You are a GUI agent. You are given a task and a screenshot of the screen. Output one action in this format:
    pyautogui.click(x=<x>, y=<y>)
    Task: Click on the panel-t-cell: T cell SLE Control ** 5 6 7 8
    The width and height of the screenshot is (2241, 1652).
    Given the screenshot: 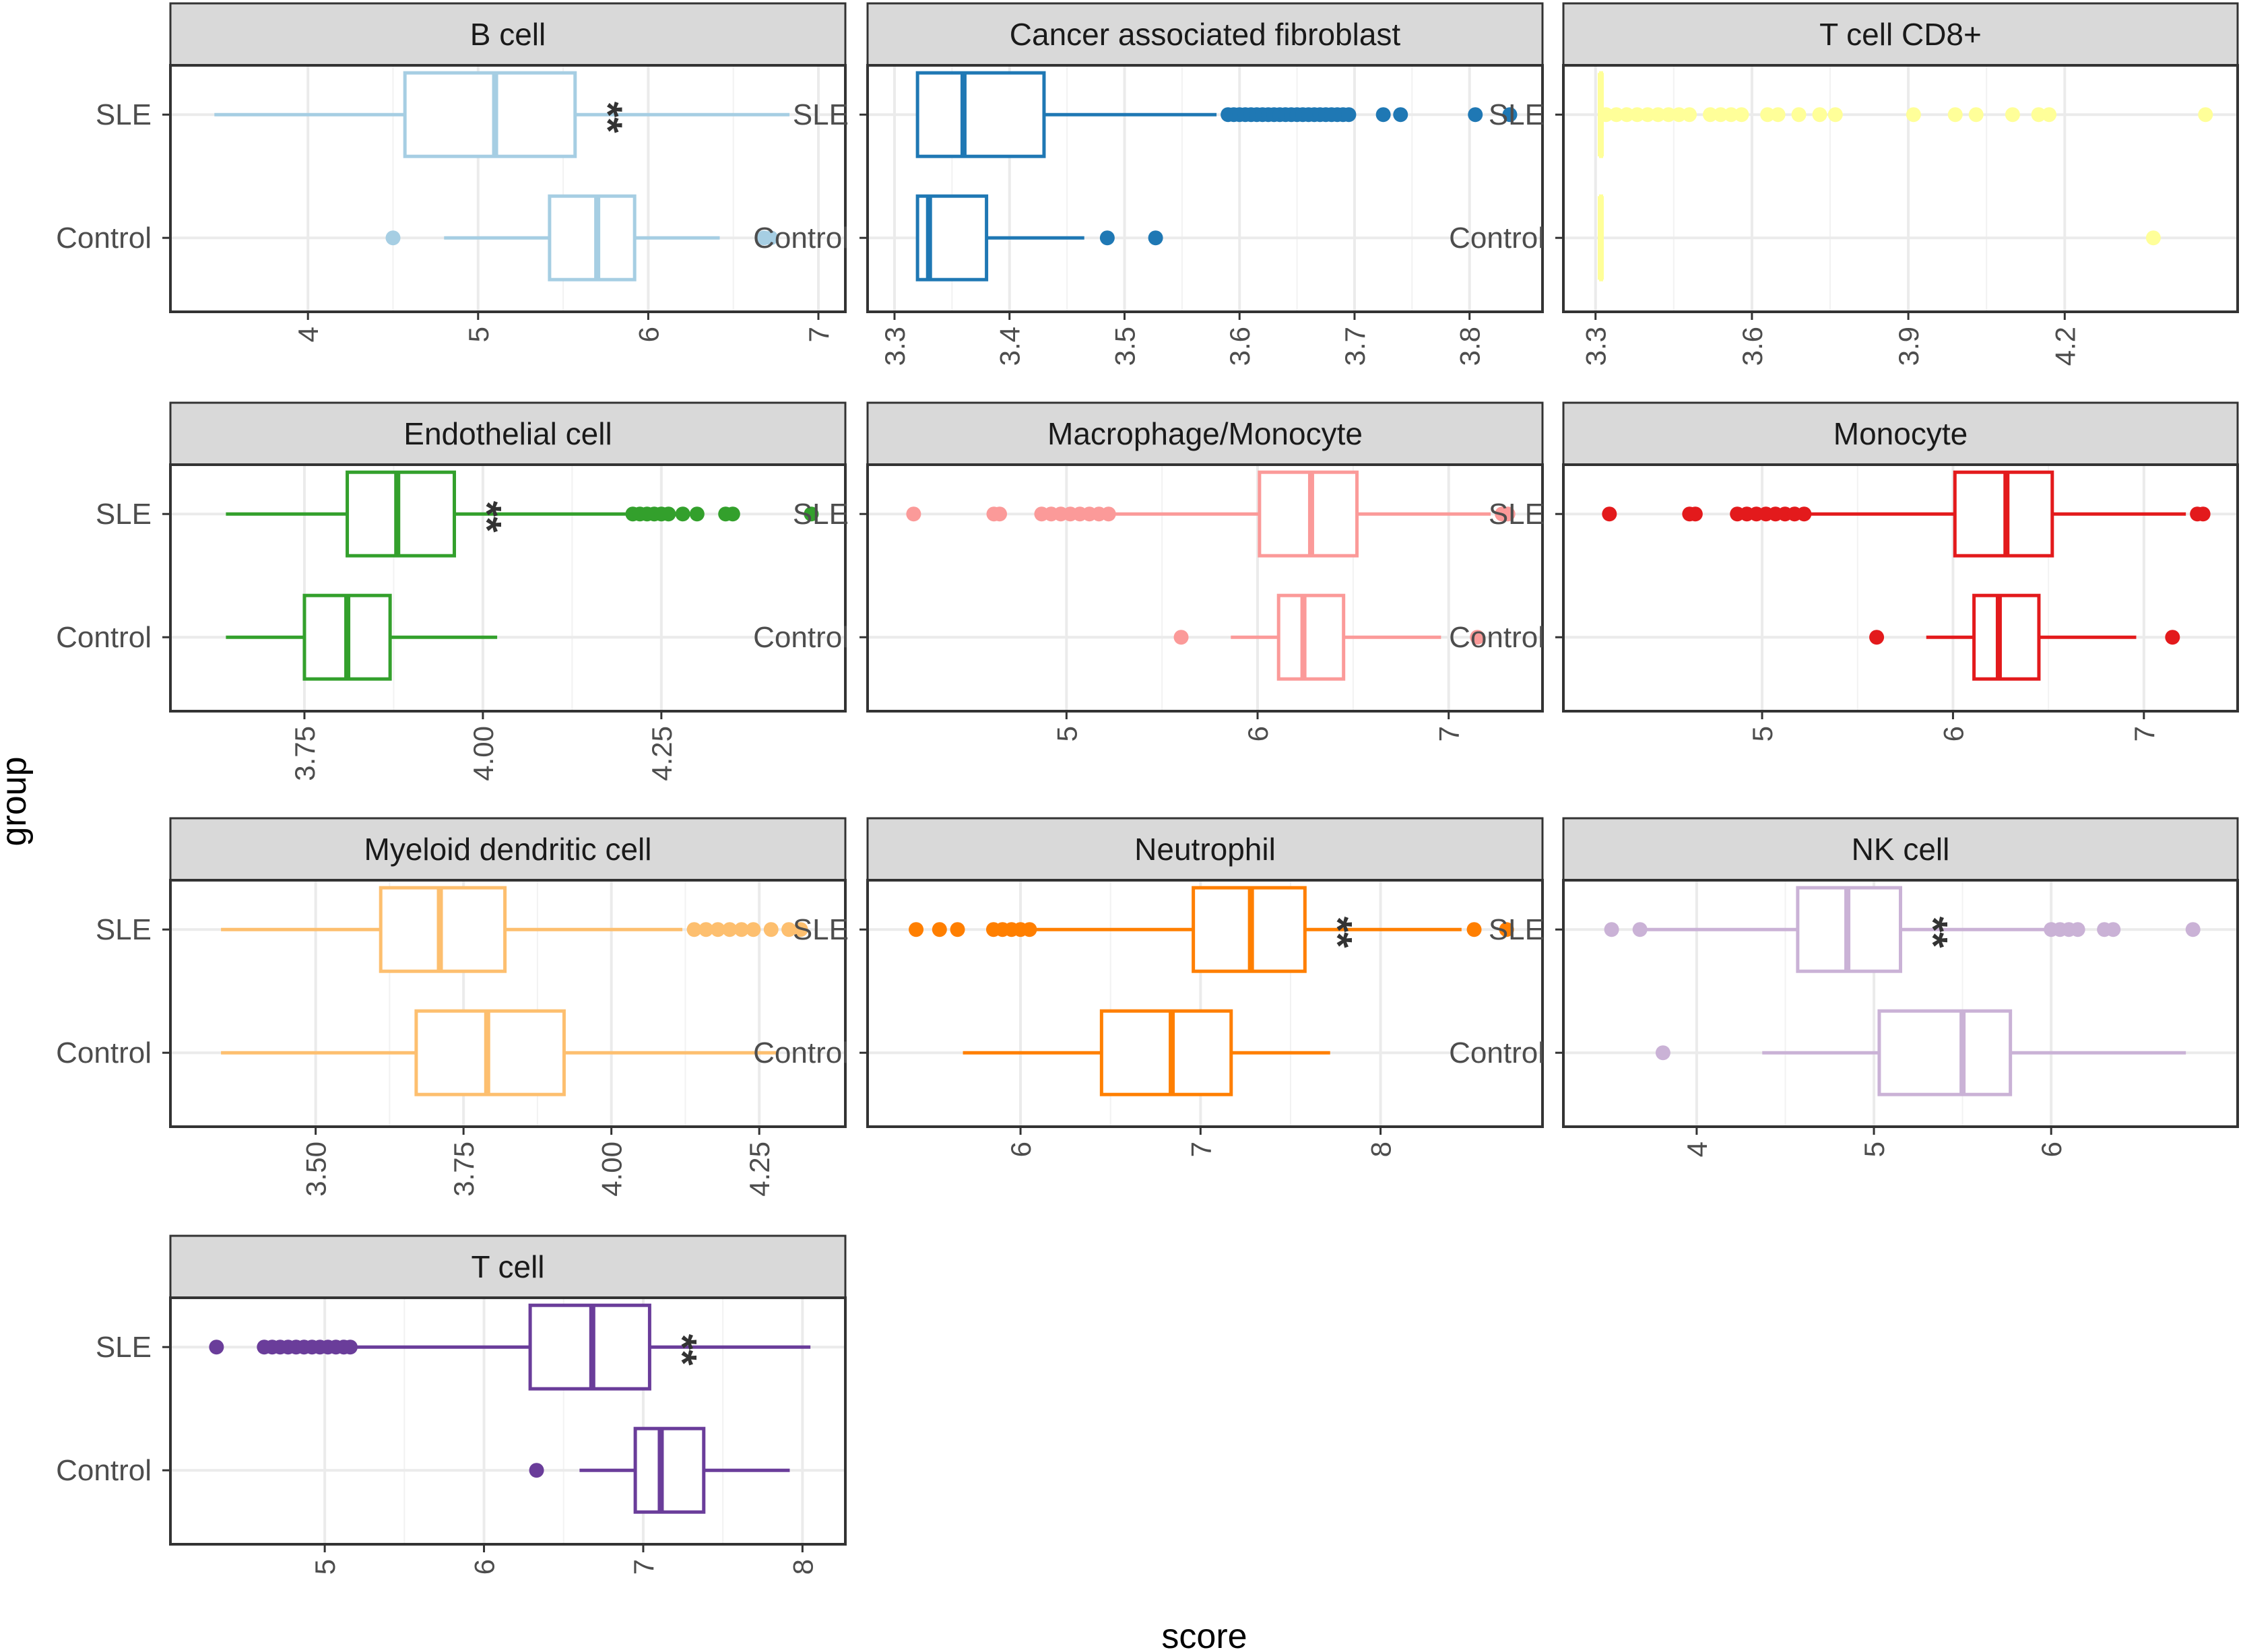 What is the action you would take?
    pyautogui.click(x=451, y=1404)
    